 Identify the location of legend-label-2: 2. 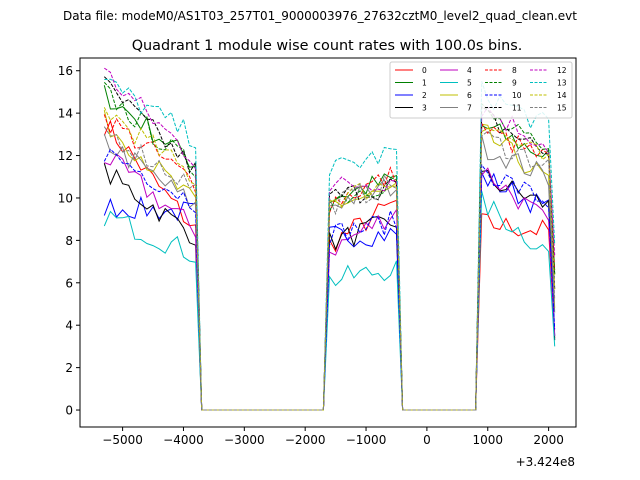
(424, 95).